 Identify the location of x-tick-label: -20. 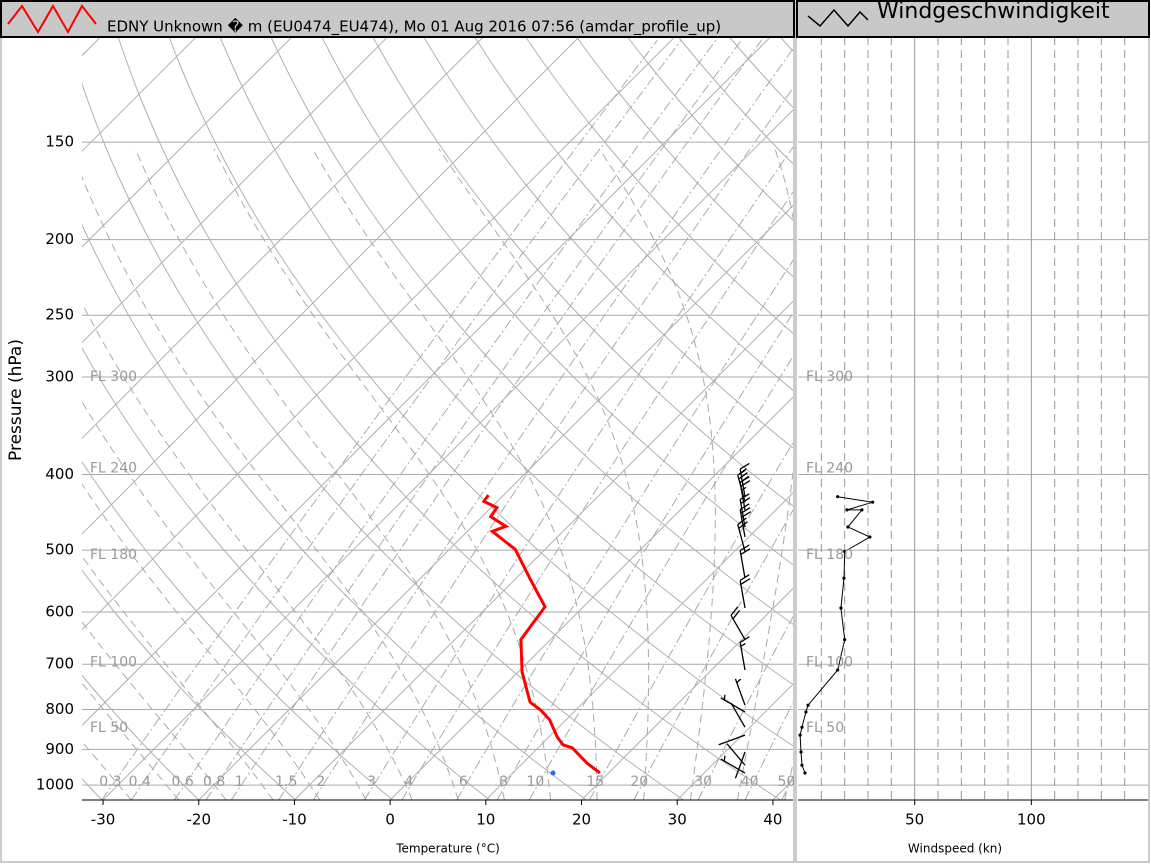
(198, 820).